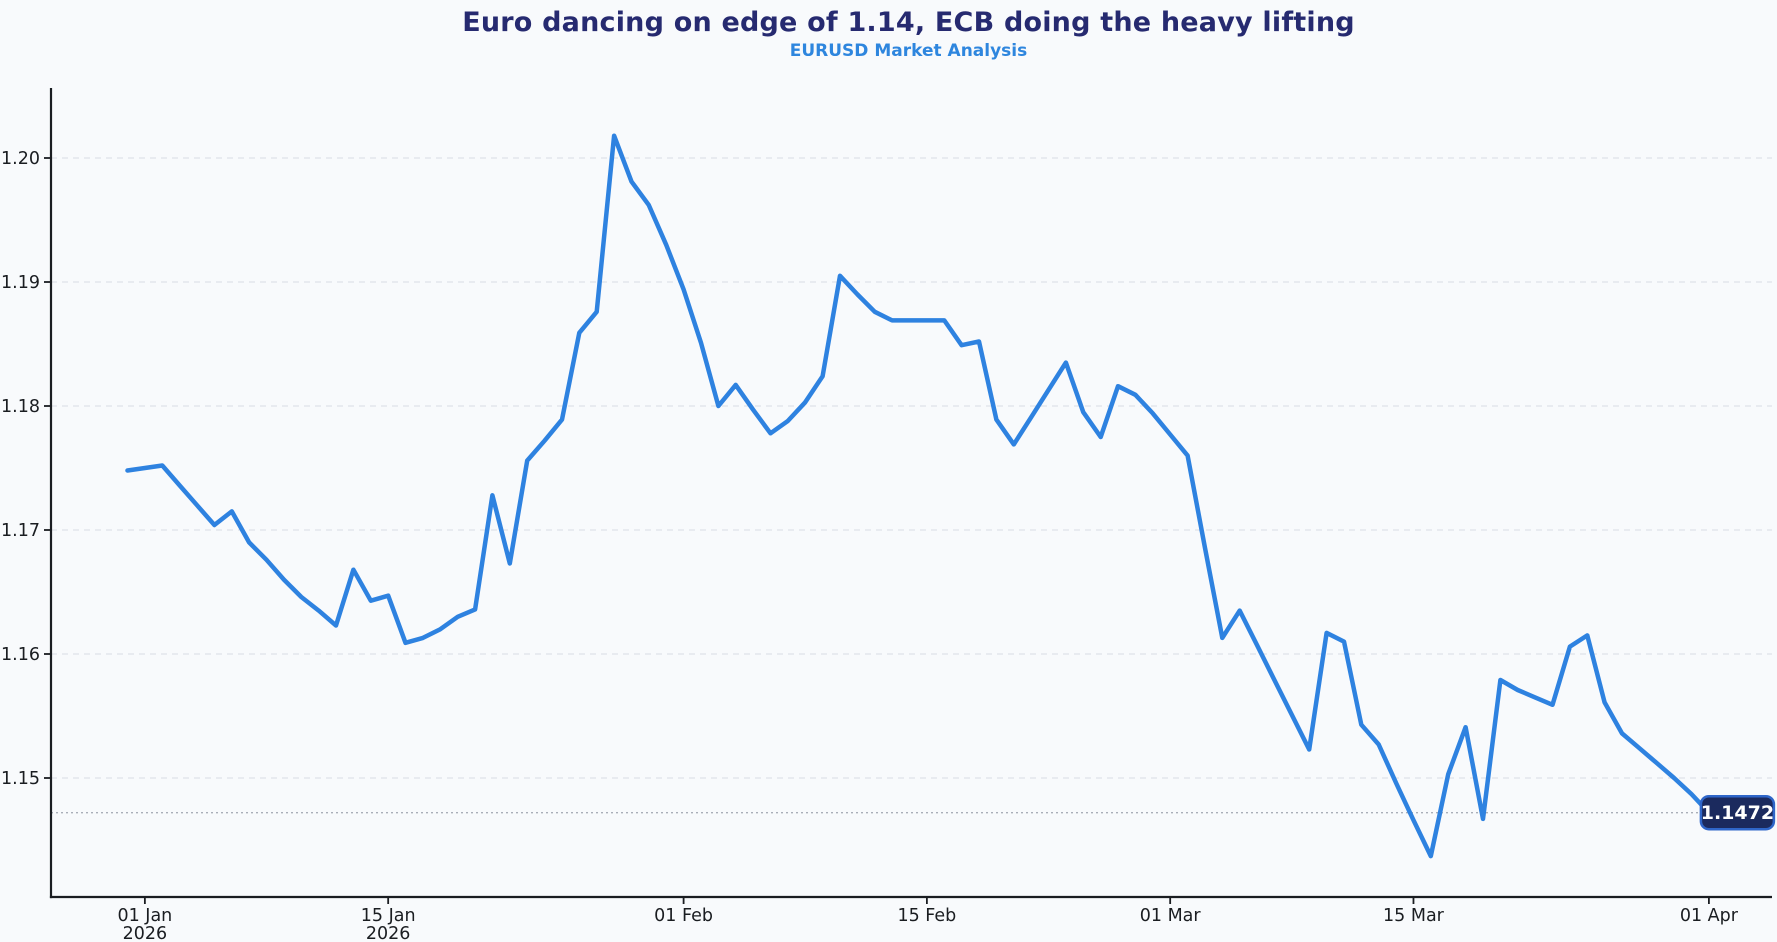 The width and height of the screenshot is (1777, 942). Describe the element at coordinates (20, 159) in the screenshot. I see `y-tick-label: 1.20` at that location.